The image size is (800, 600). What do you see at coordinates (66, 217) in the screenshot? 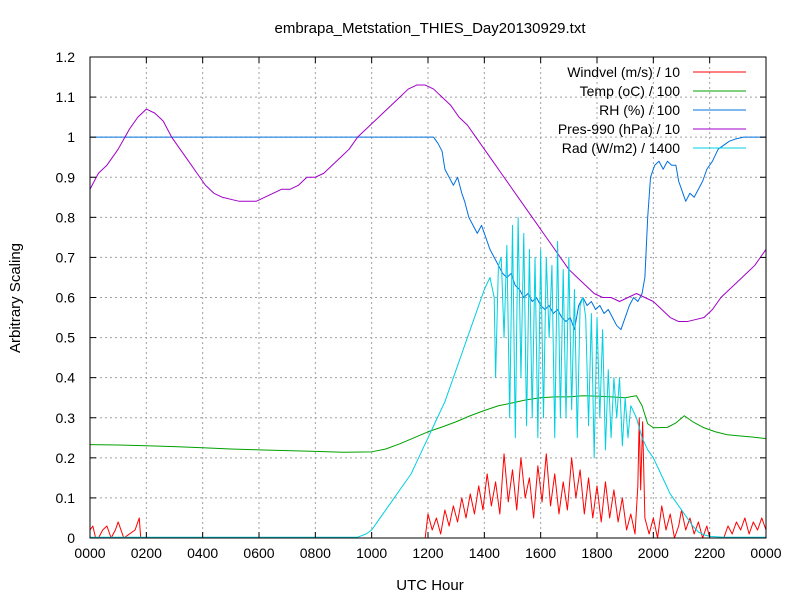
I see `y-tick-label: 0.8` at bounding box center [66, 217].